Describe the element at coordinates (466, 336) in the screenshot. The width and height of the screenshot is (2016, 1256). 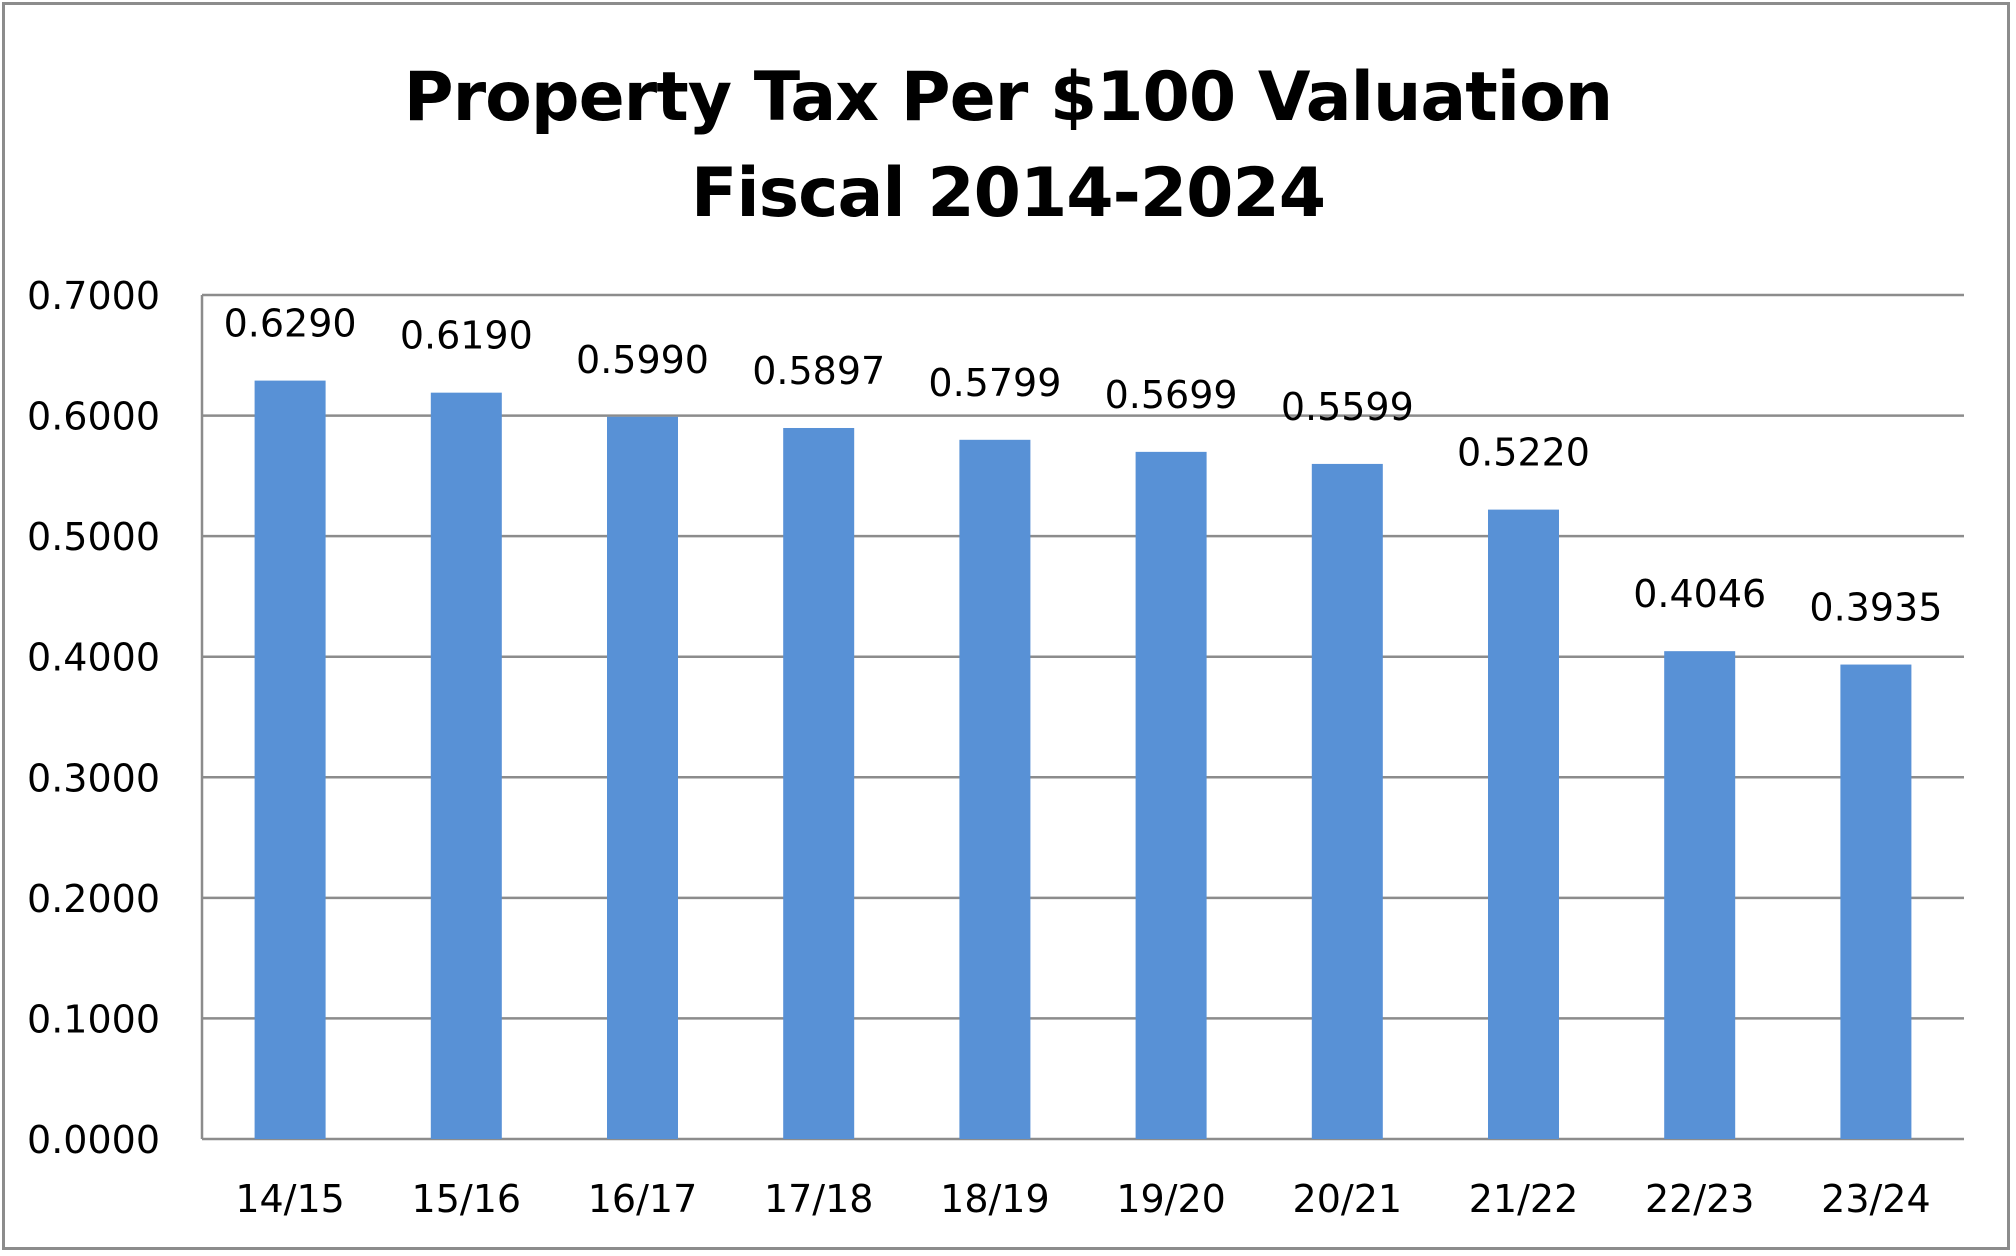
I see `data-label: 0.6190` at that location.